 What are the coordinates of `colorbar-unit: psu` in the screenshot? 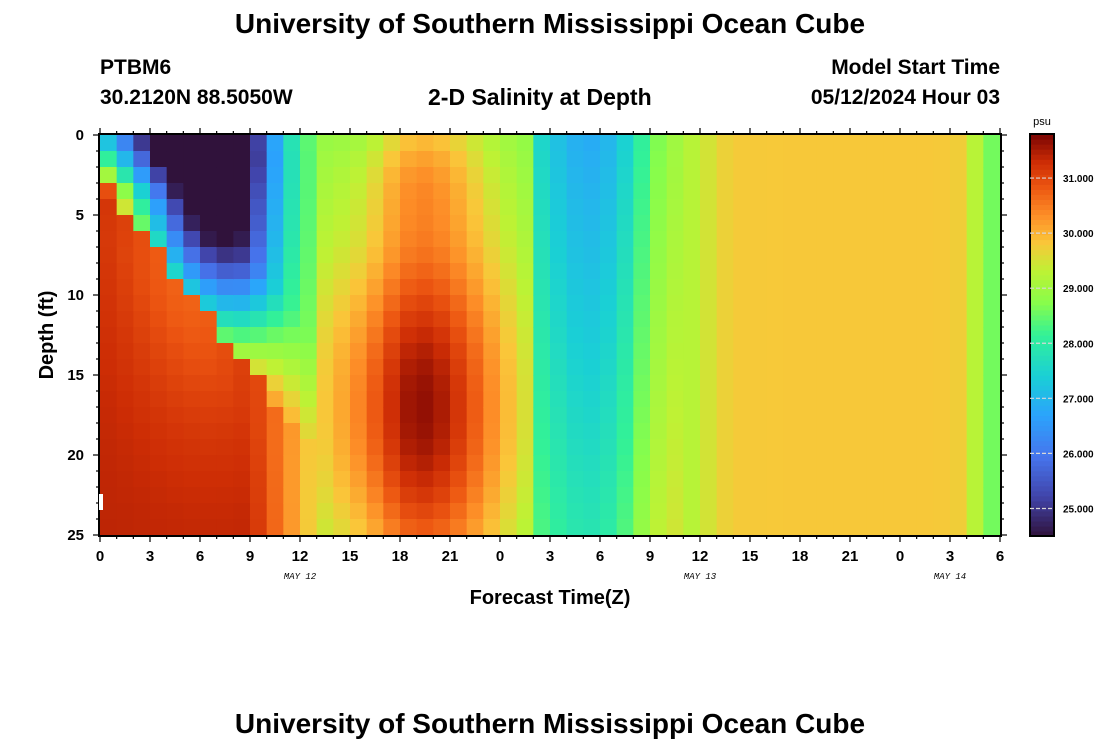 It's located at (1042, 122).